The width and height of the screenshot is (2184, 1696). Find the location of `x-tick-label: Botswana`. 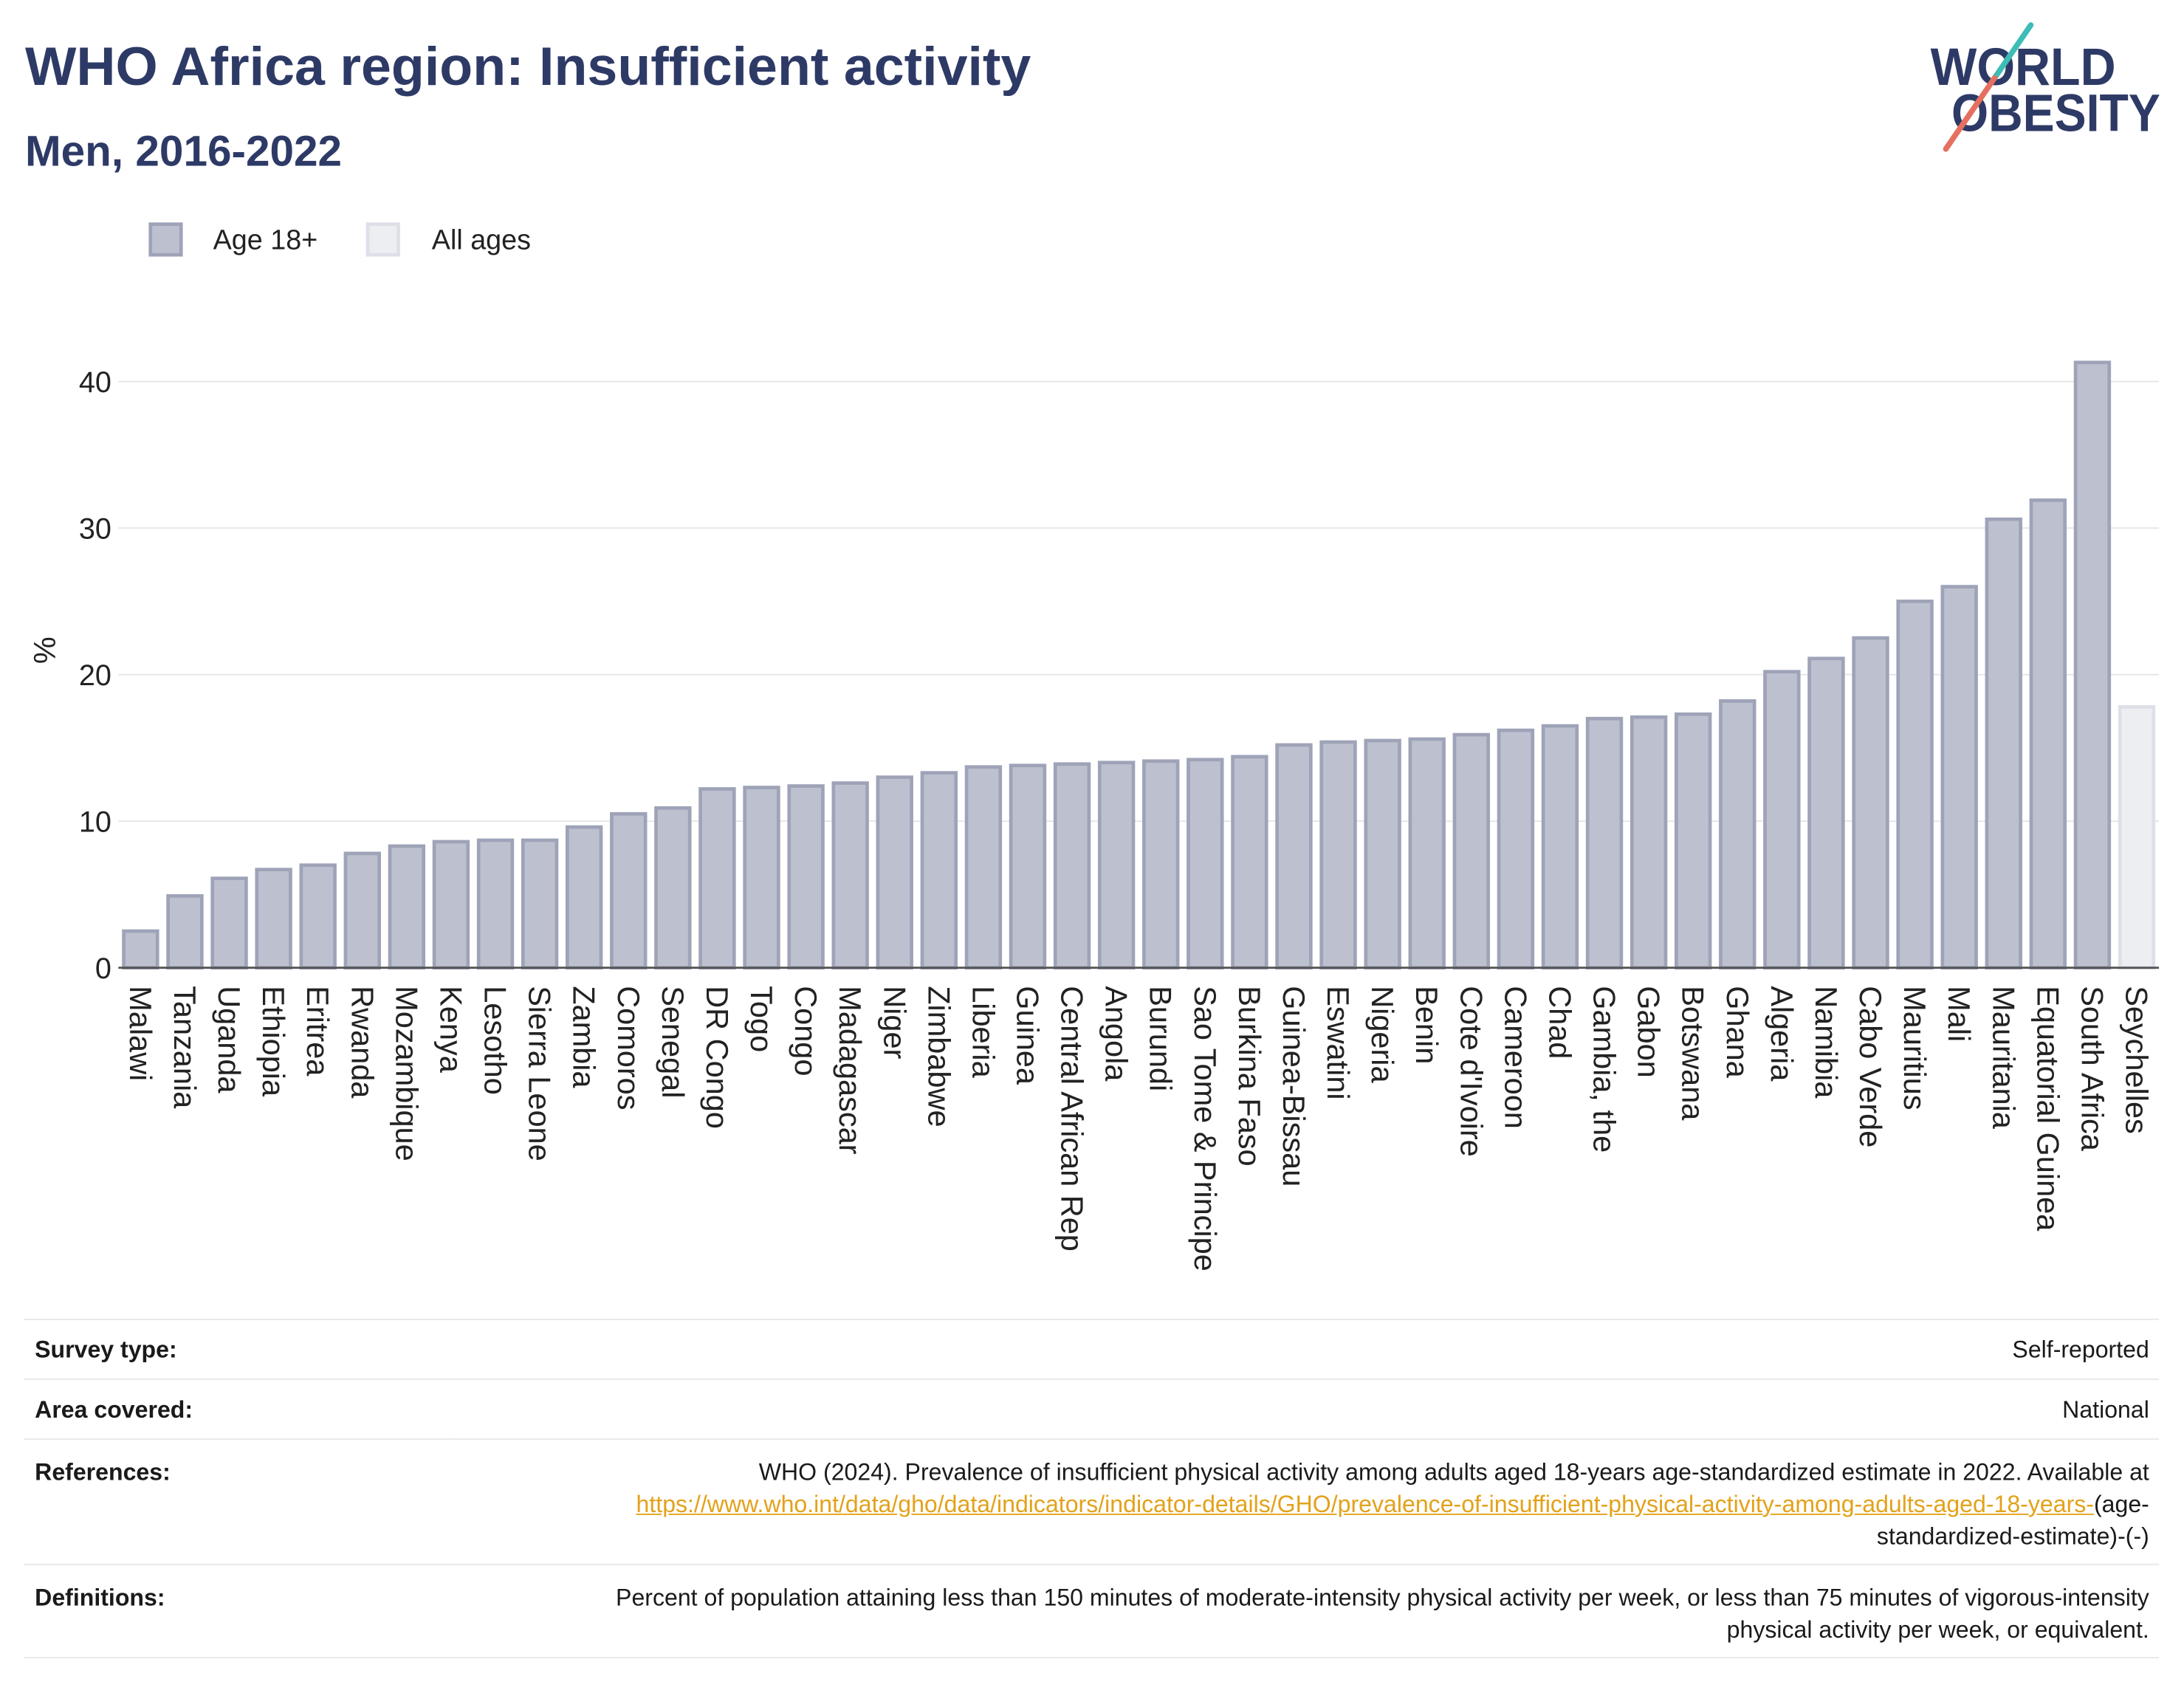

x-tick-label: Botswana is located at coordinates (1694, 1053).